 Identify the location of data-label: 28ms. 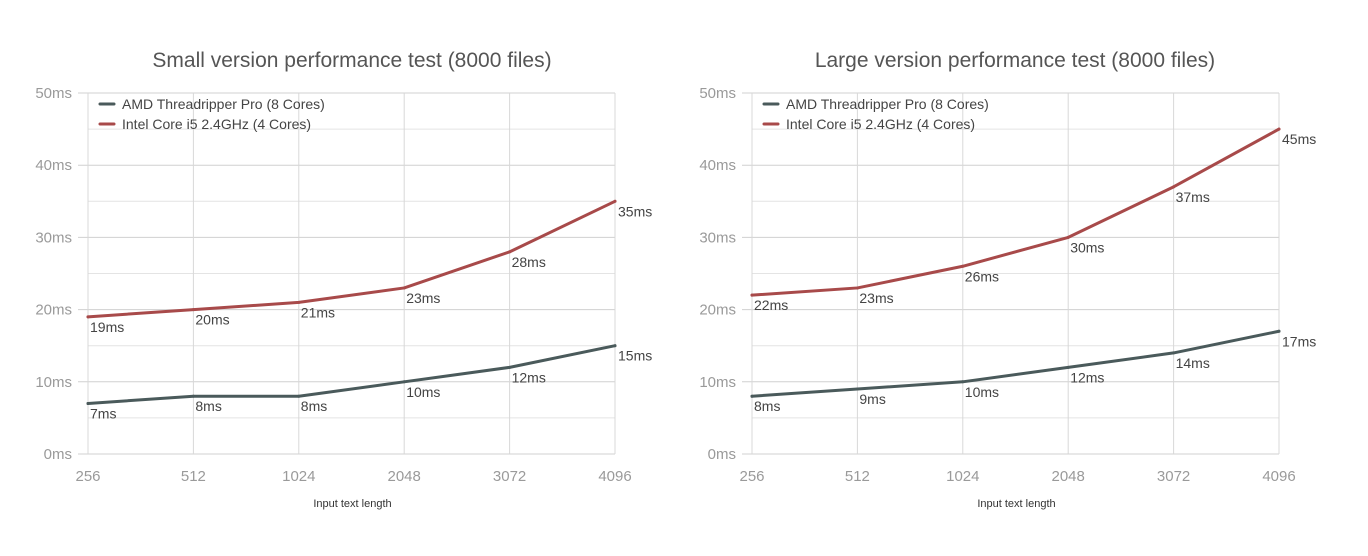
(529, 262).